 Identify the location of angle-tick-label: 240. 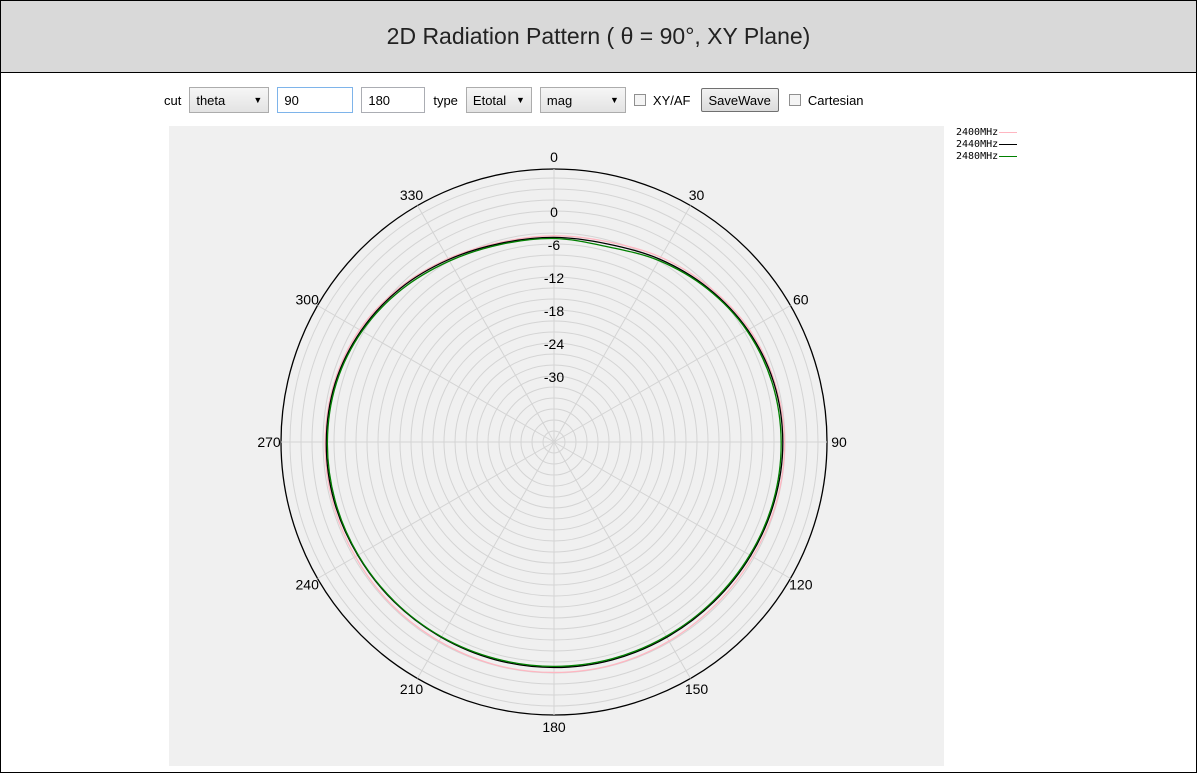
(308, 585).